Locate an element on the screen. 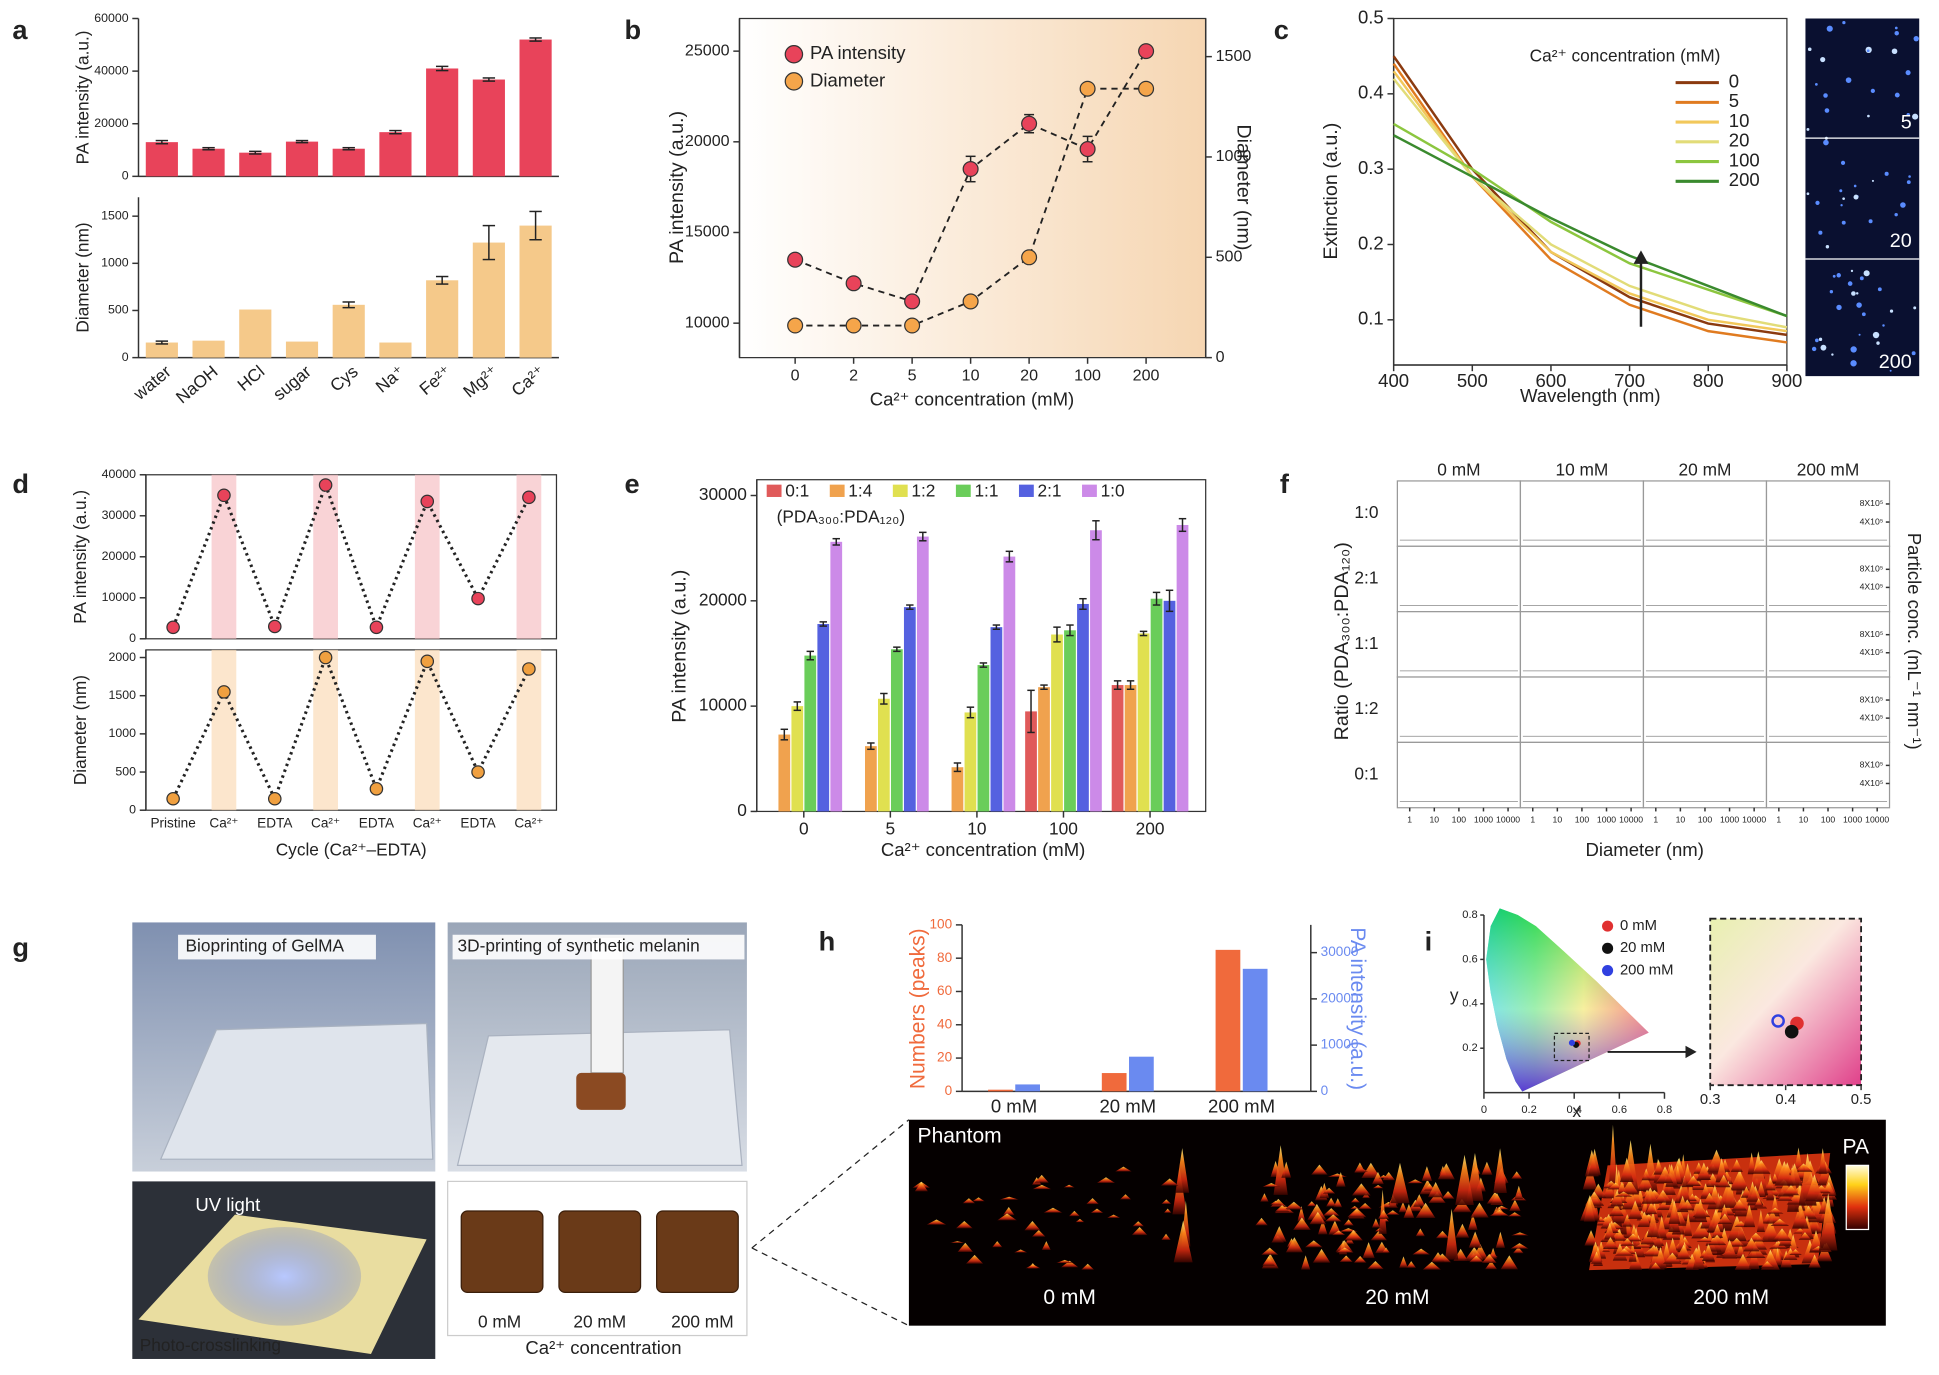  panel-letter: d is located at coordinates (20, 483).